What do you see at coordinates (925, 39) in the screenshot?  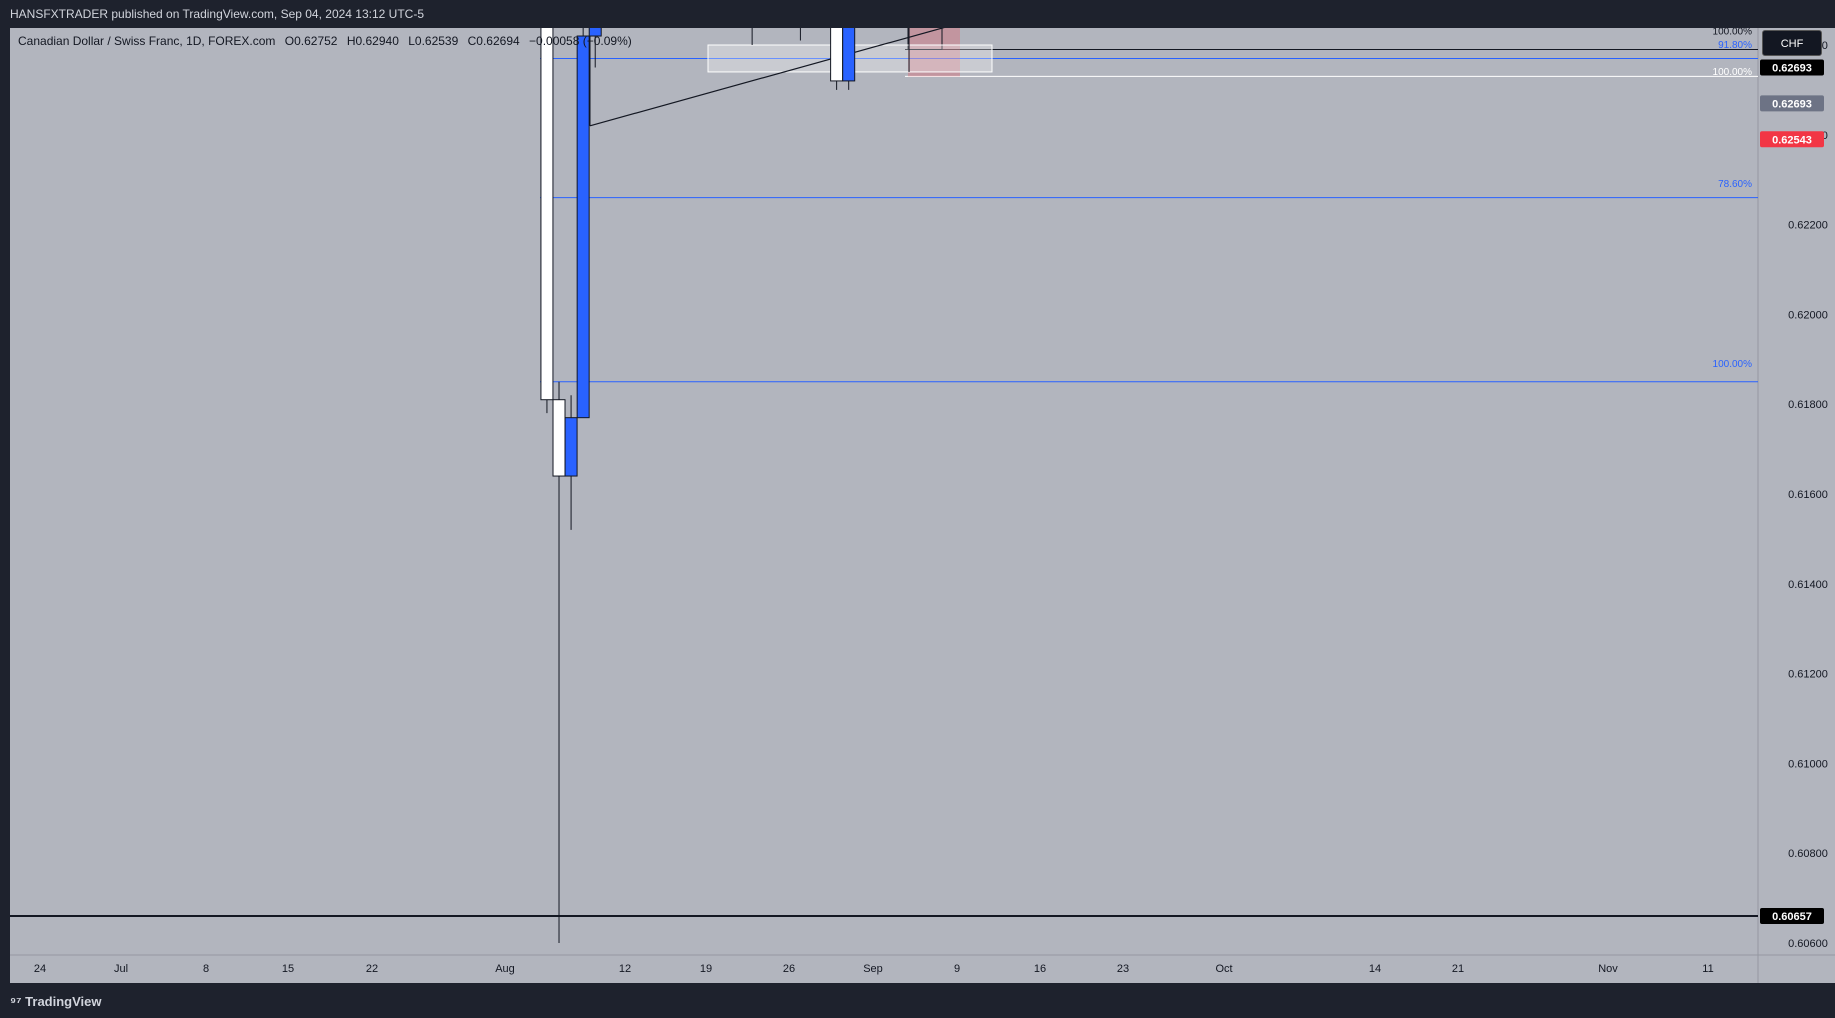 I see `entry-box` at bounding box center [925, 39].